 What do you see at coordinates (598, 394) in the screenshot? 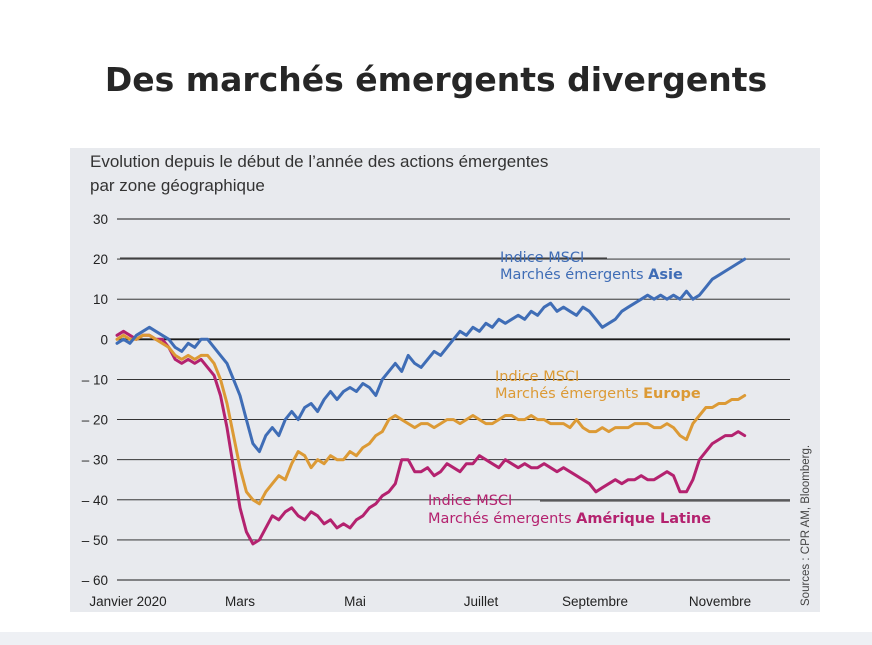
I see `annotation-europe-line-2: Marchés émergents Europe` at bounding box center [598, 394].